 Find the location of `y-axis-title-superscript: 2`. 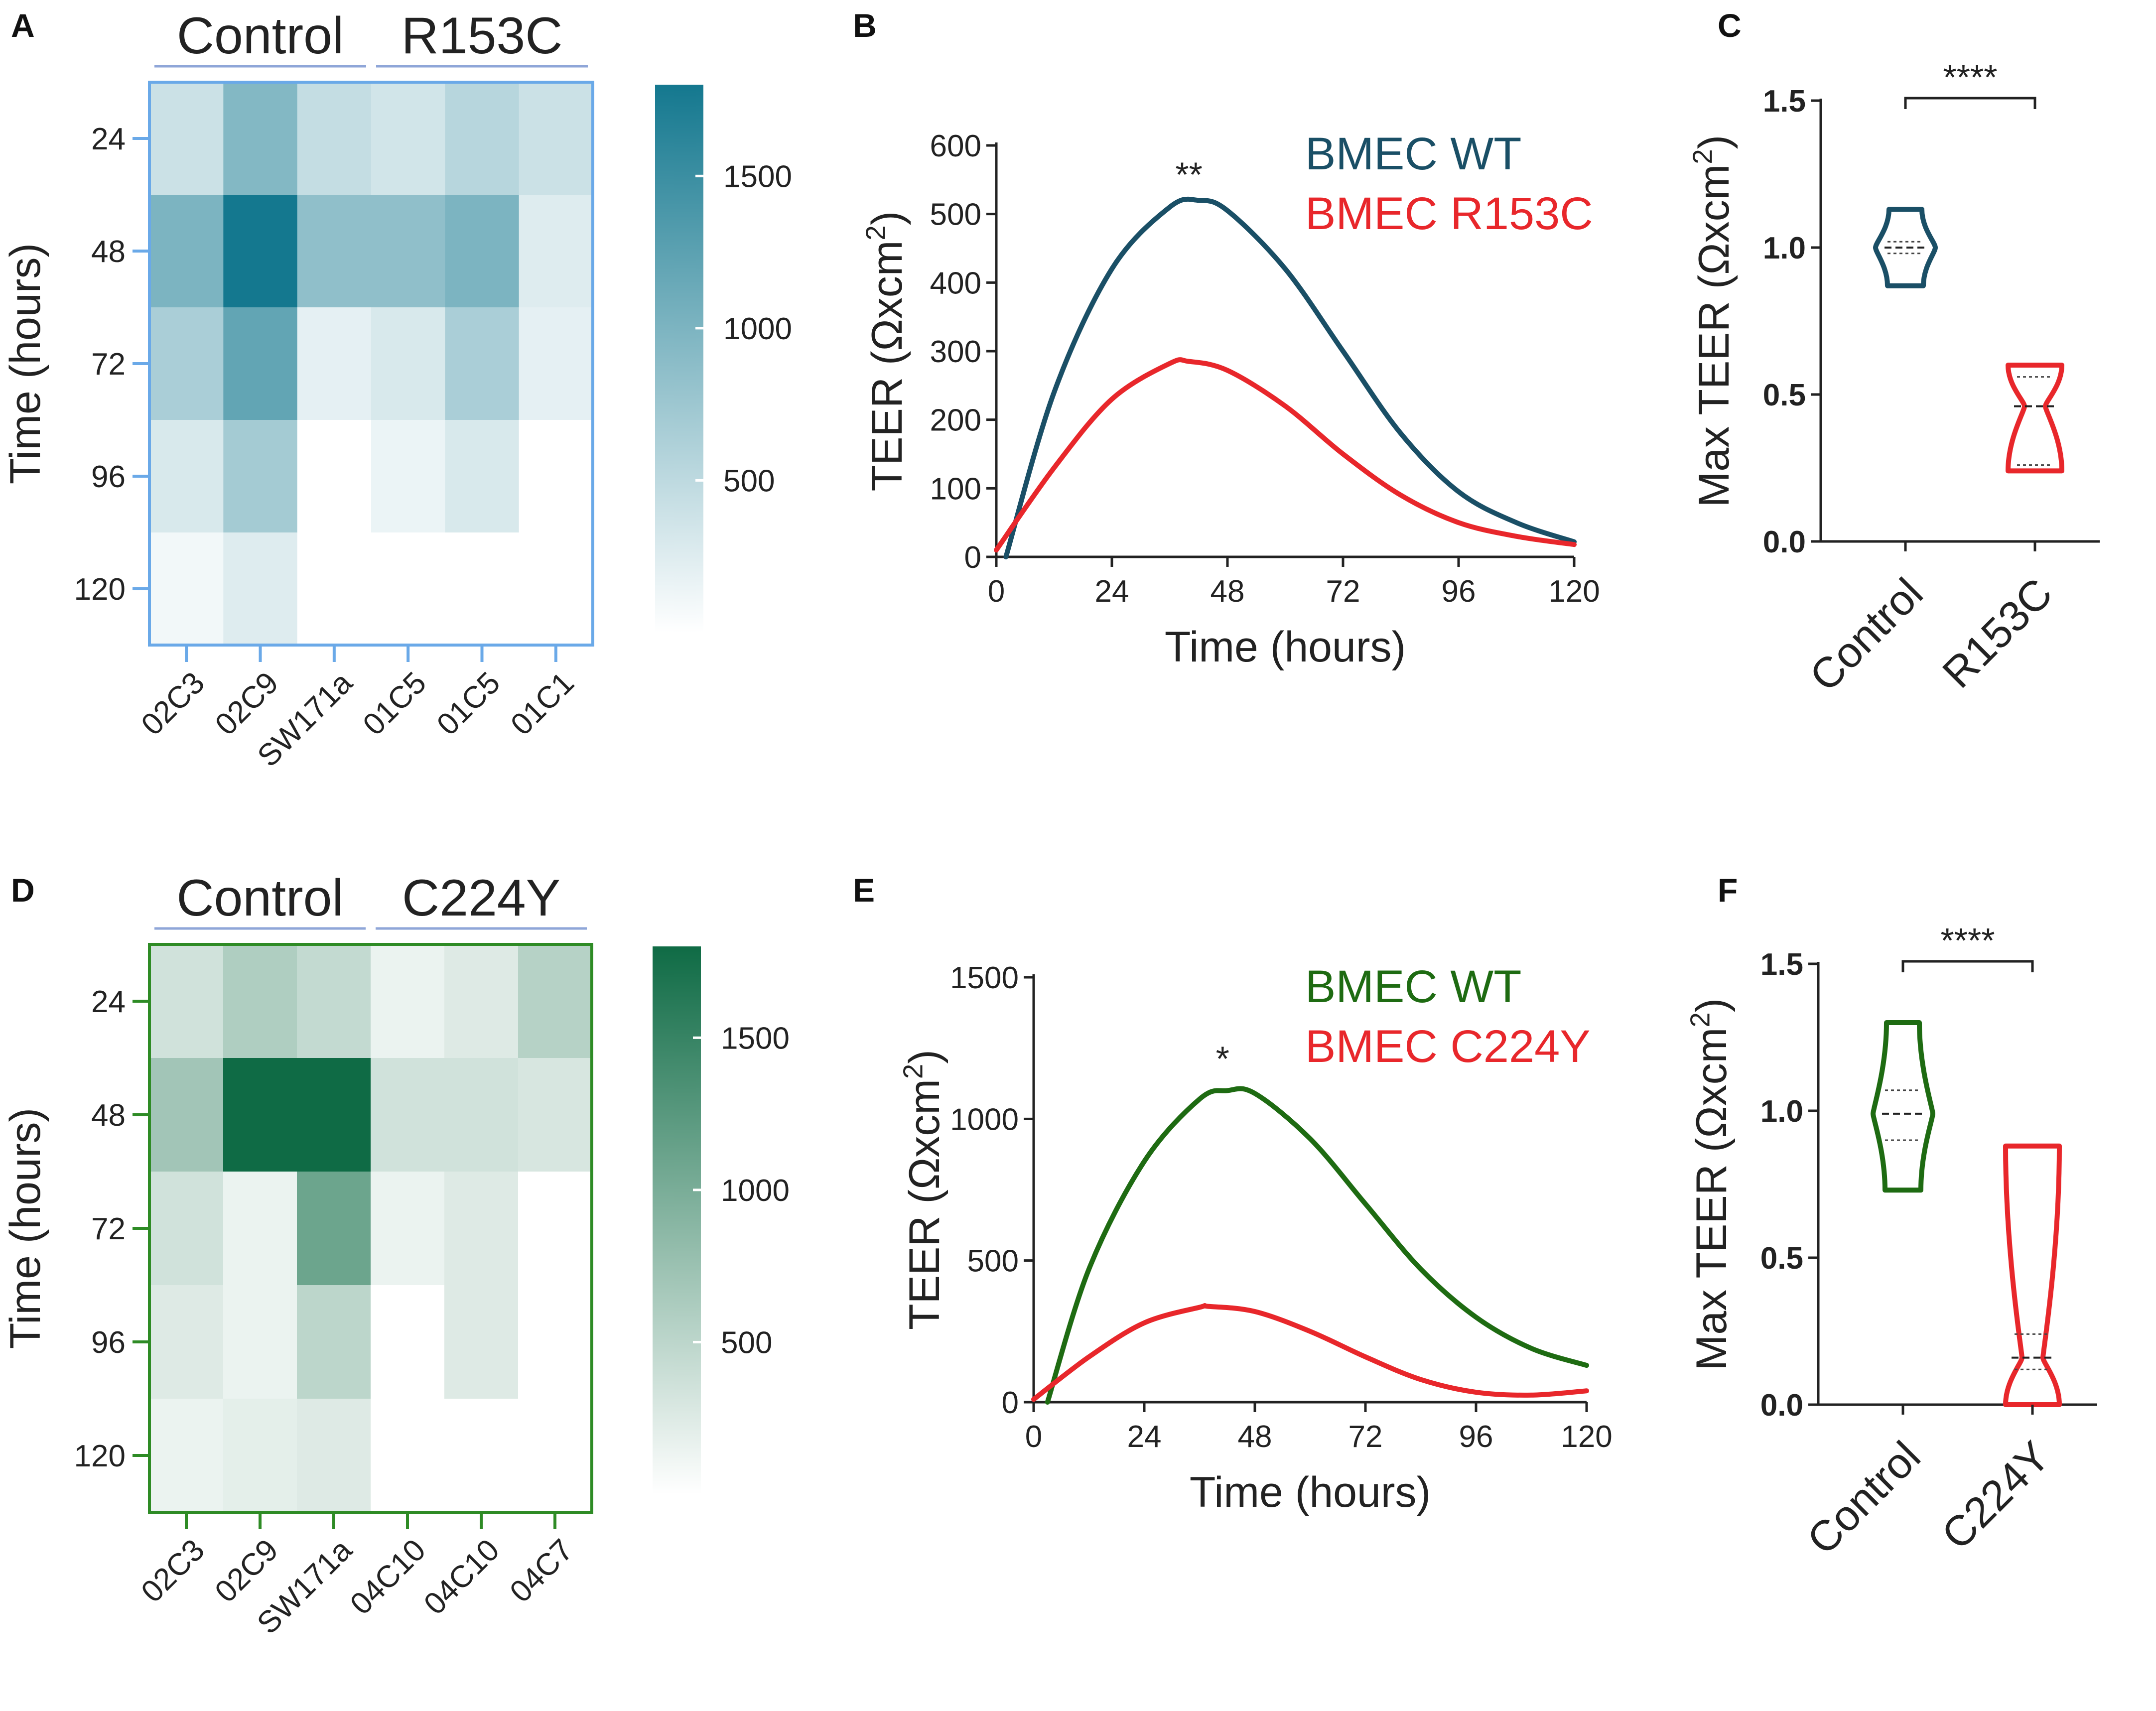

y-axis-title-superscript: 2 is located at coordinates (913, 1071).